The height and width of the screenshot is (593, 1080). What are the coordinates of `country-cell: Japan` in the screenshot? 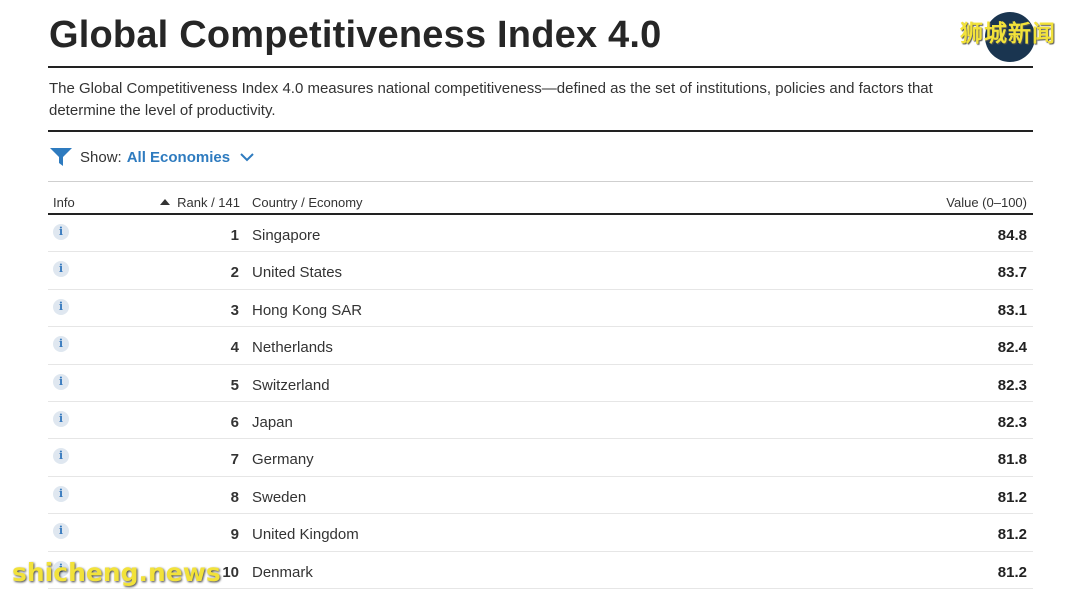 It's located at (272, 422).